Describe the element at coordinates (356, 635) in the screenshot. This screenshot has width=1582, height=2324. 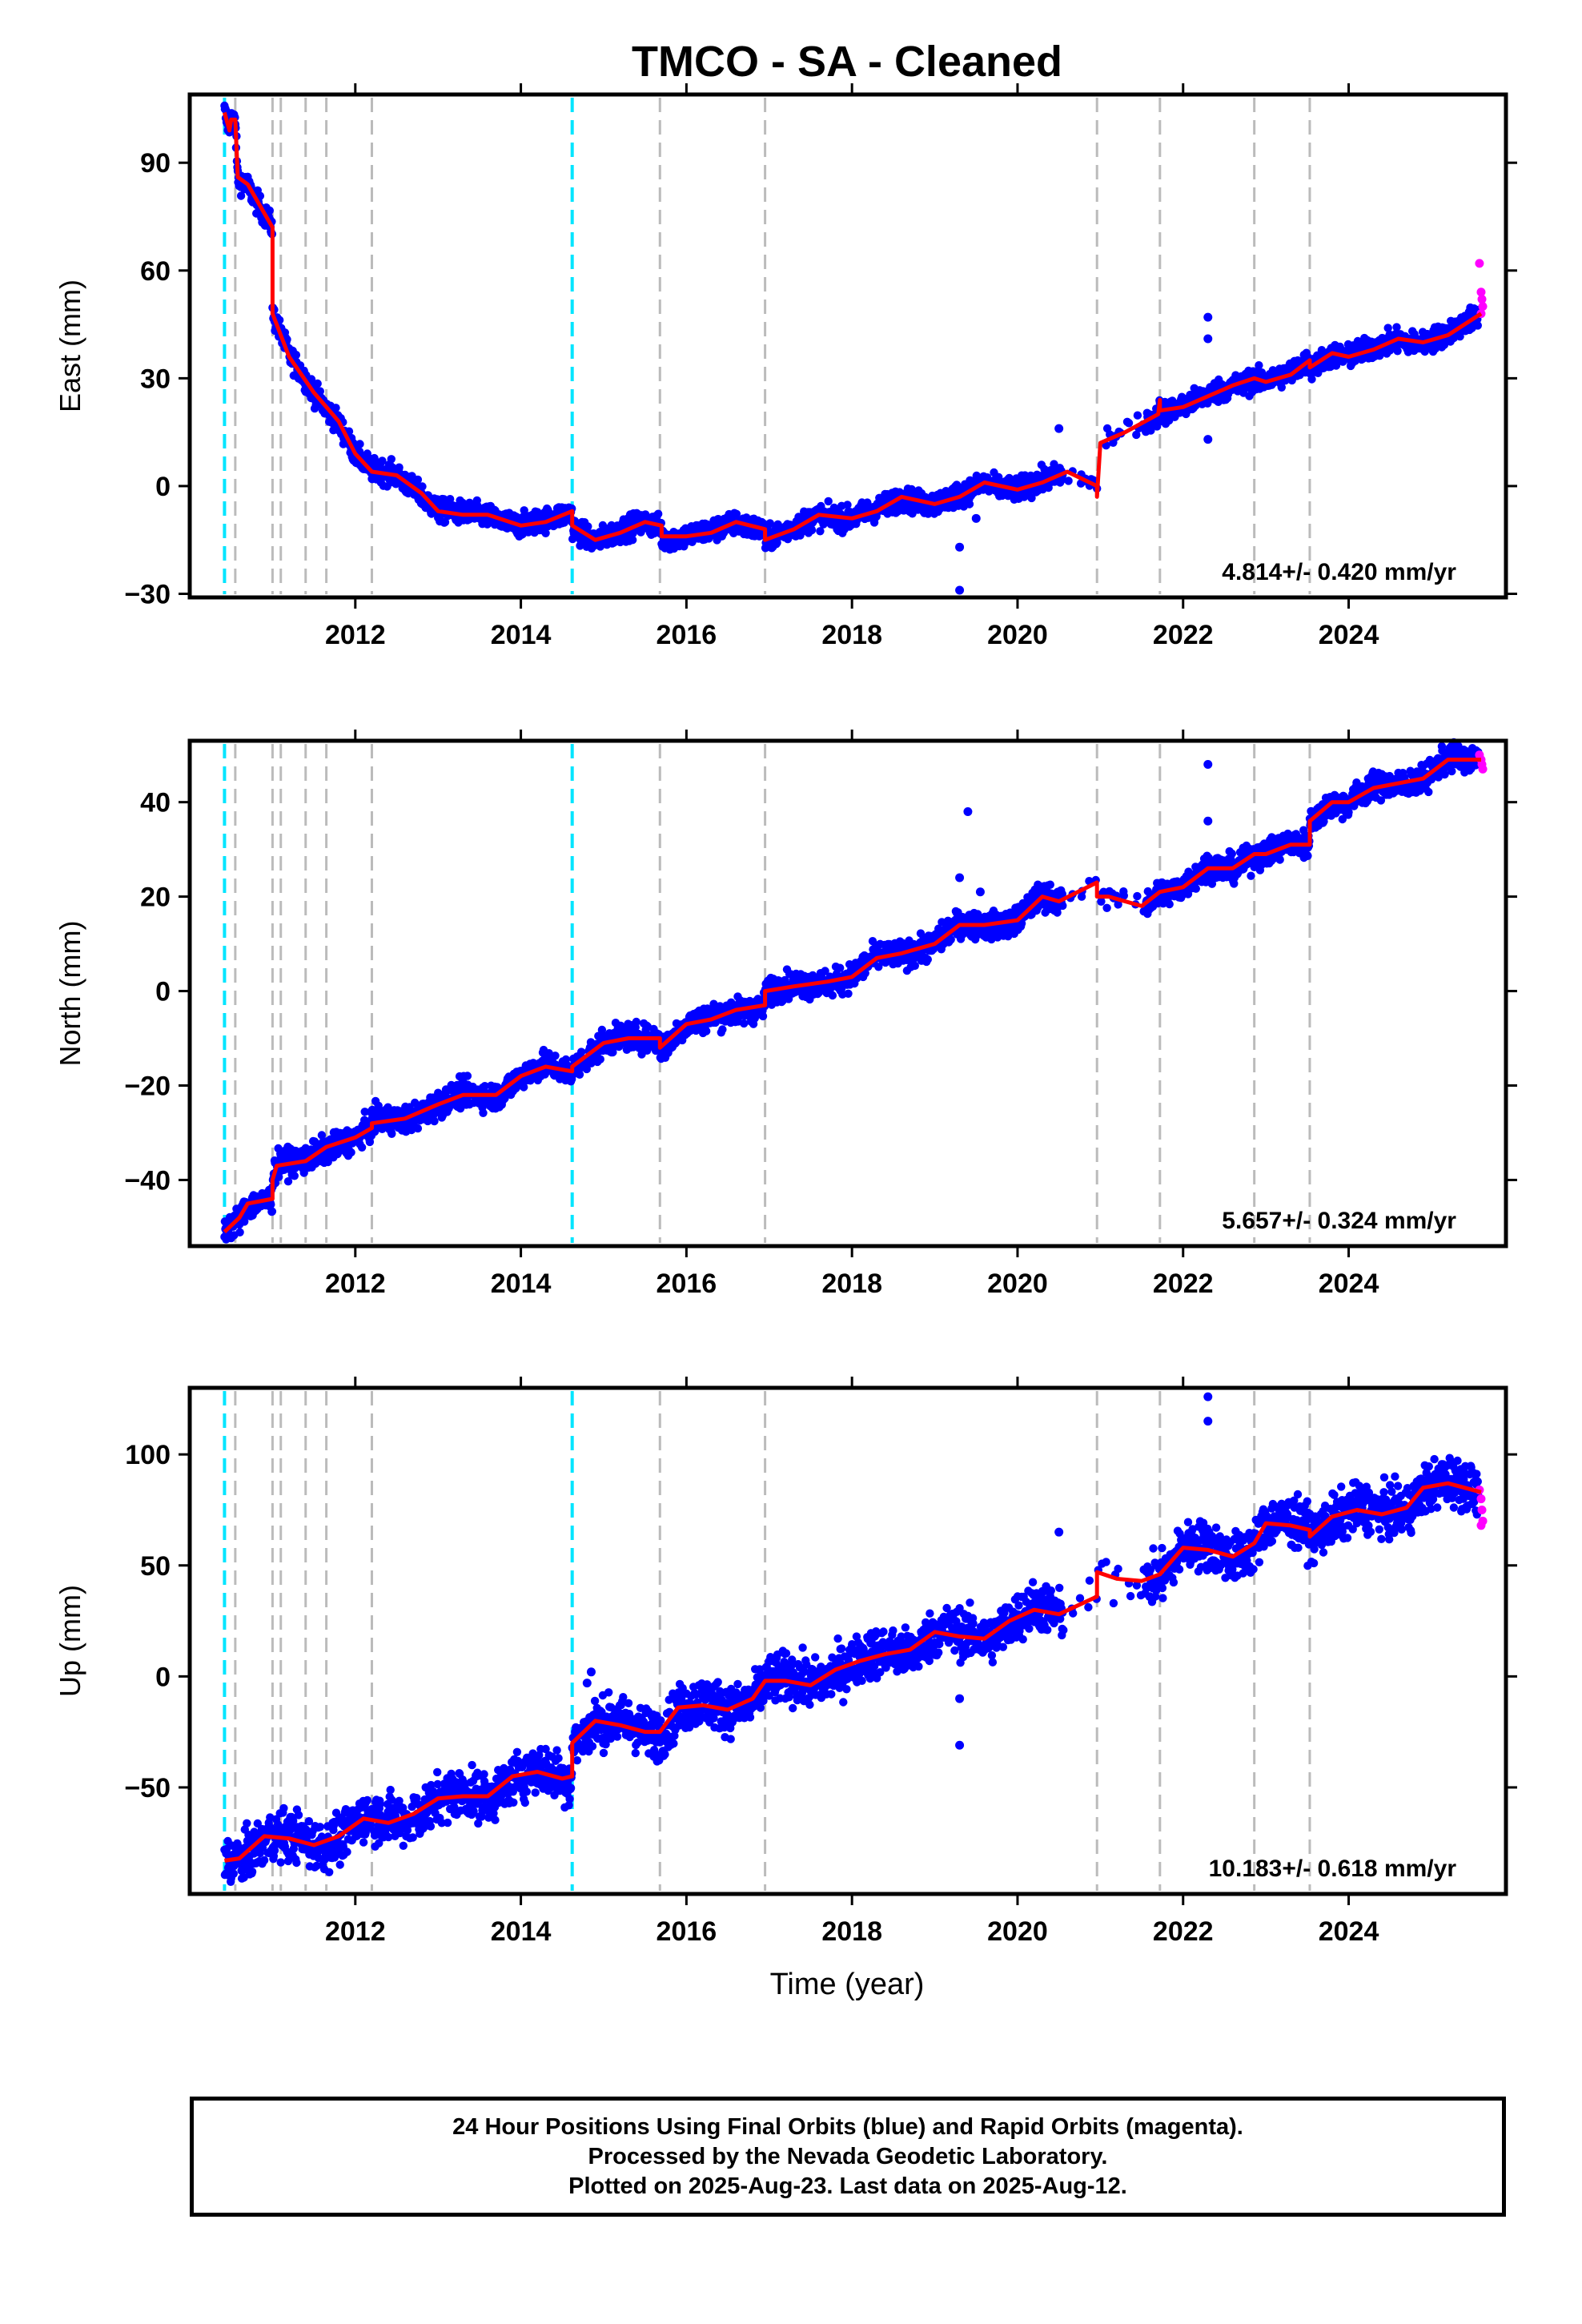
I see `x-tick-label: 2012` at that location.